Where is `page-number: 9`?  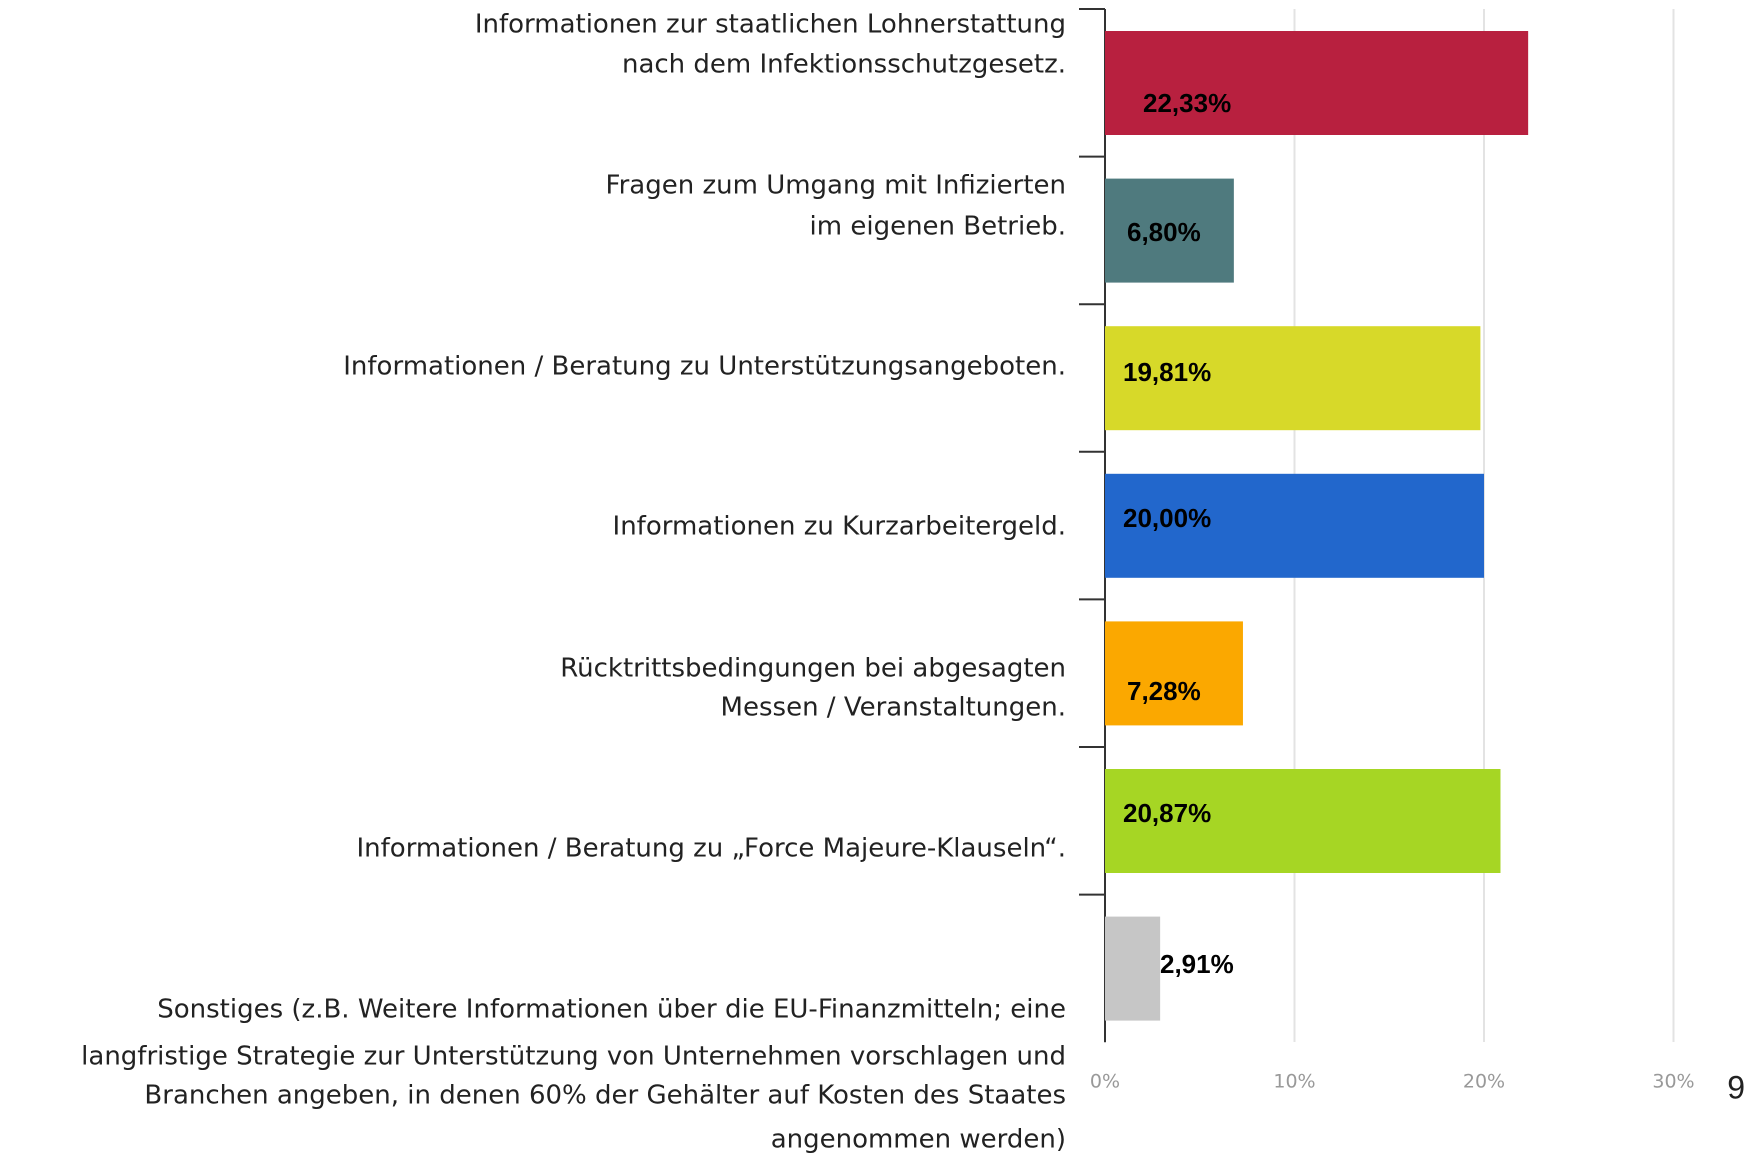
page-number: 9 is located at coordinates (1736, 1087).